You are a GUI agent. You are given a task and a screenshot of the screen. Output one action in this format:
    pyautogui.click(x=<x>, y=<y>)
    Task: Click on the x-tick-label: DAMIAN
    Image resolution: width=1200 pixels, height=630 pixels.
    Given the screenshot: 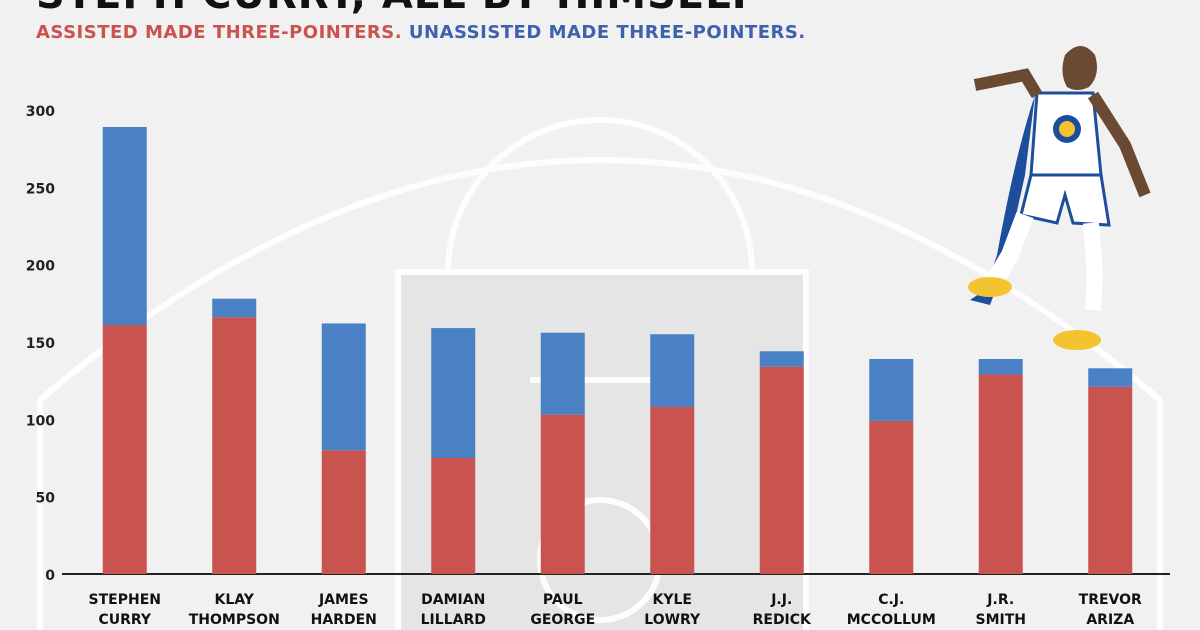 What is the action you would take?
    pyautogui.click(x=453, y=600)
    